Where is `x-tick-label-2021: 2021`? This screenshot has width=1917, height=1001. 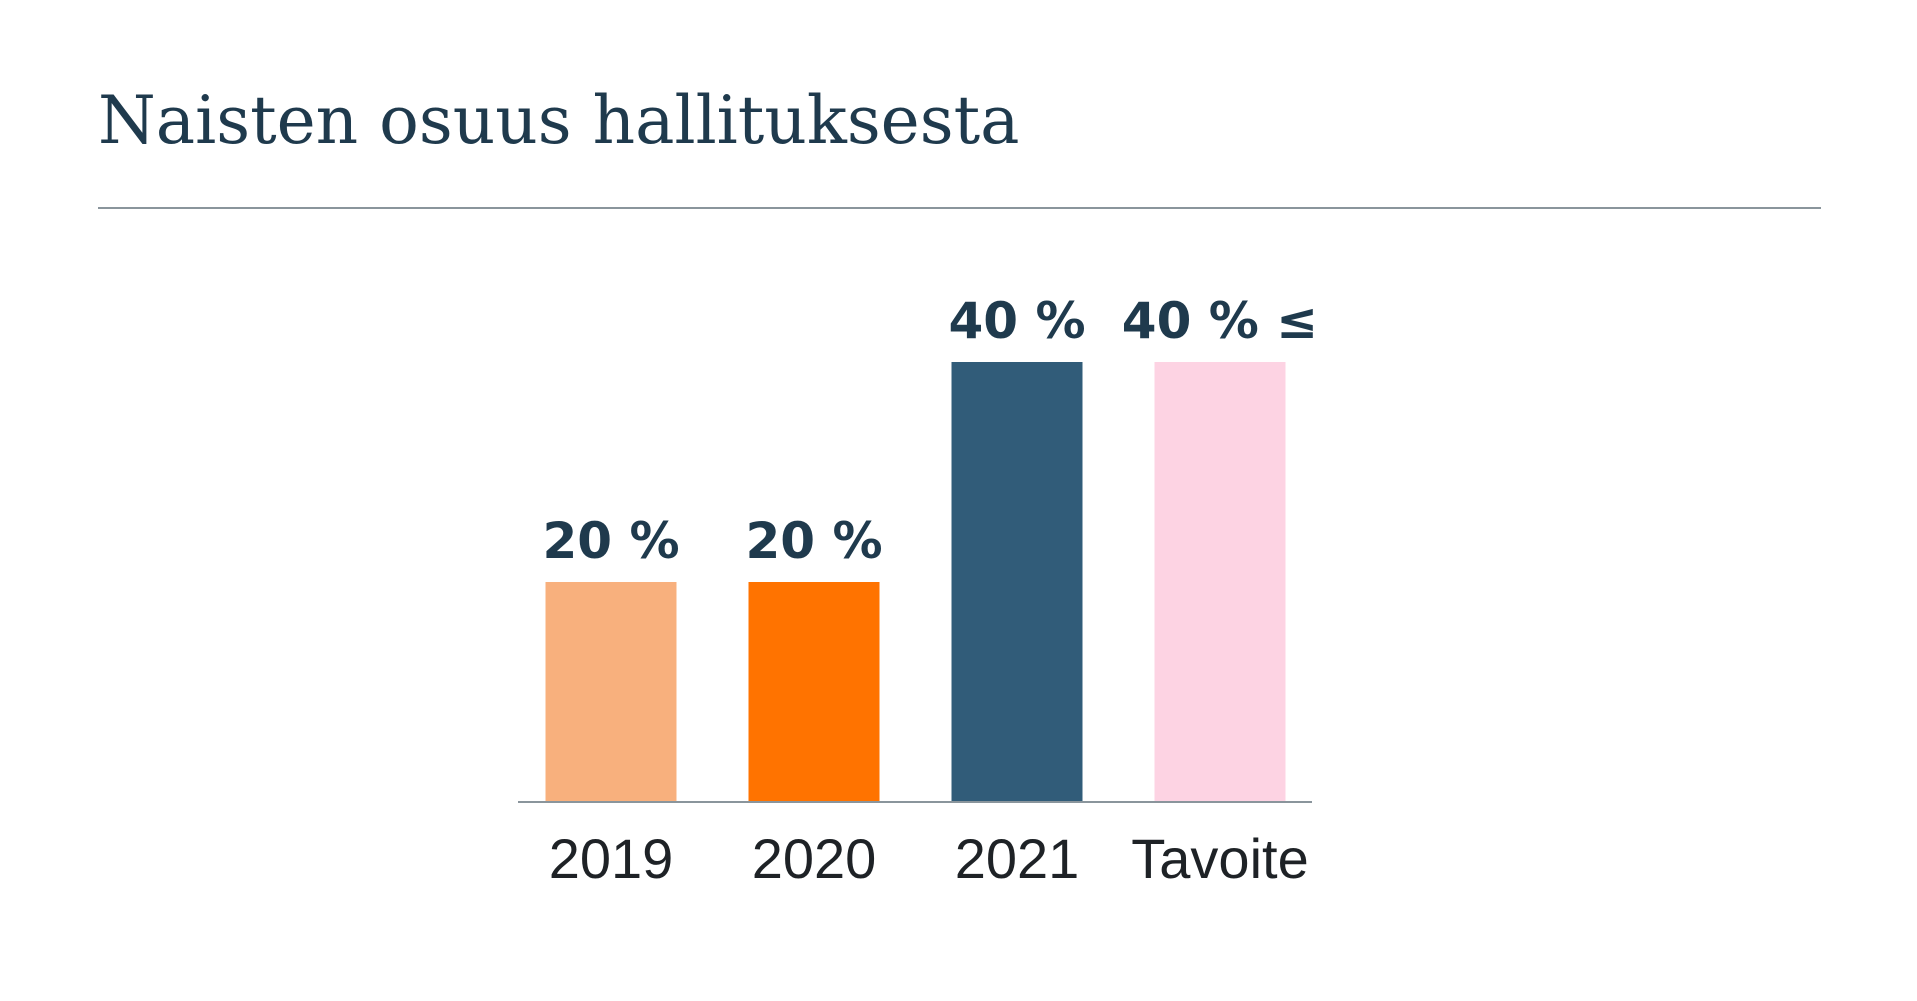
x-tick-label-2021: 2021 is located at coordinates (1017, 858).